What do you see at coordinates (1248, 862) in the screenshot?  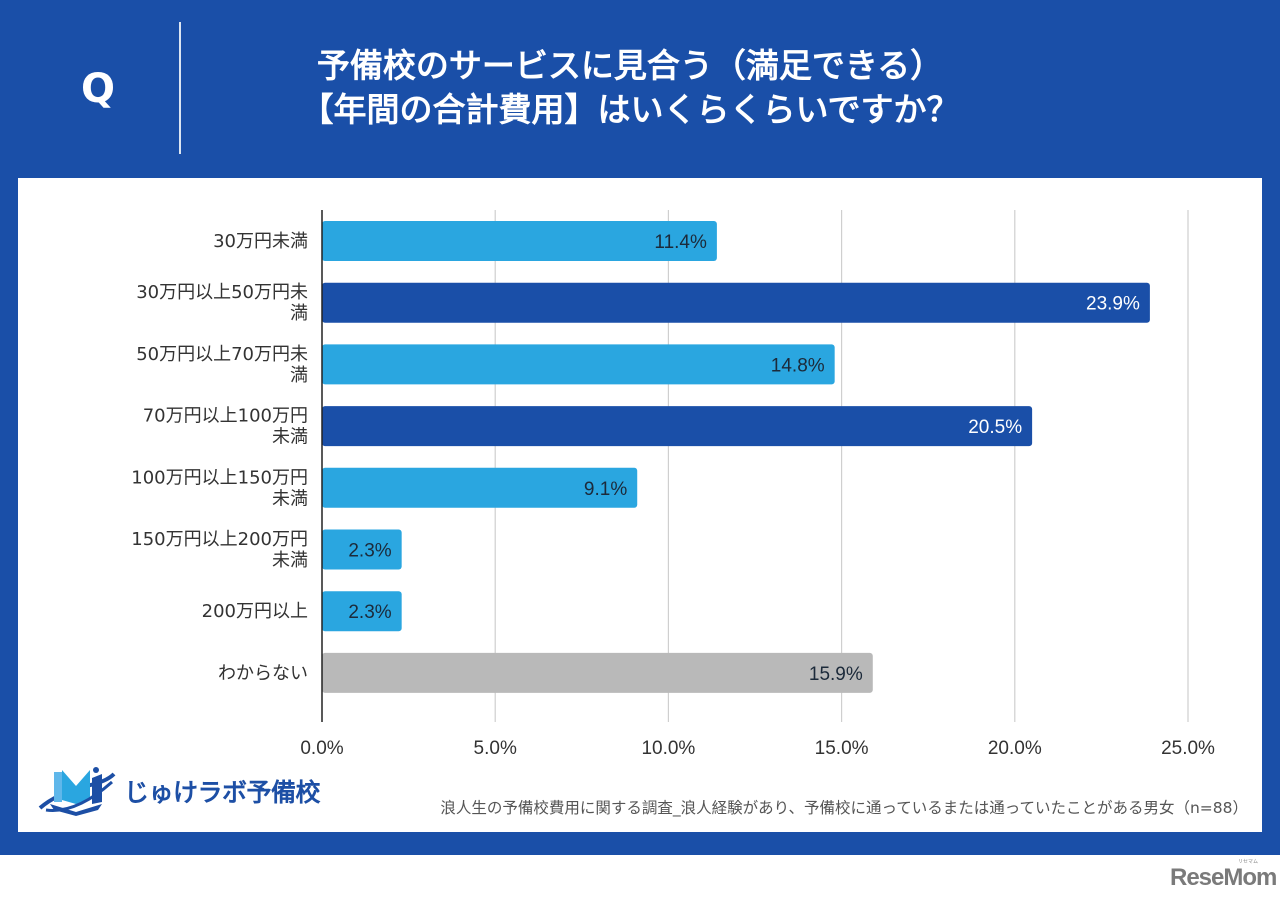 I see `resemom-watermark-sub: リセマム` at bounding box center [1248, 862].